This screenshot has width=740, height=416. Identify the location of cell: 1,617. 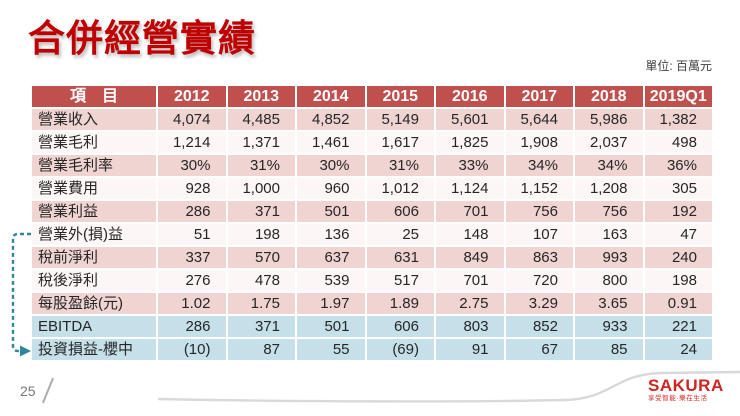
(400, 142).